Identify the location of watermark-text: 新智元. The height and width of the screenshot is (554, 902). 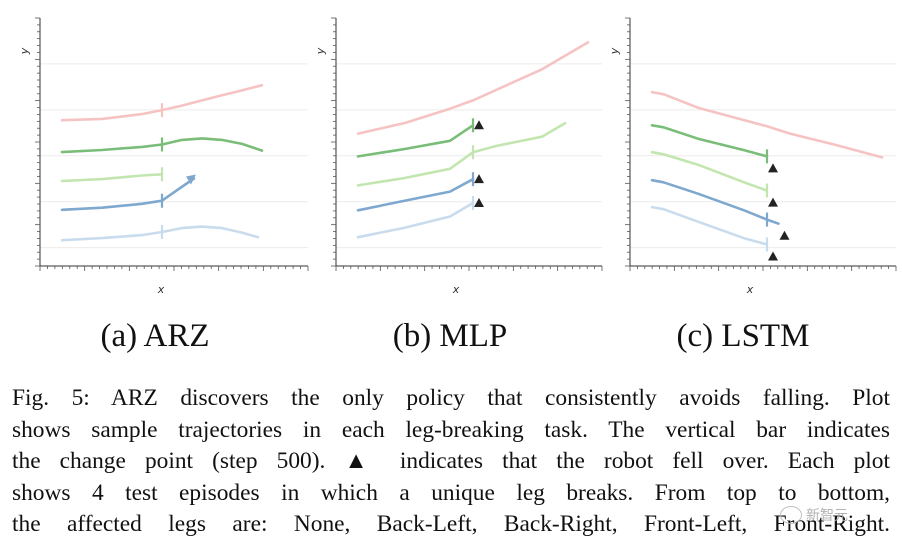
(827, 516).